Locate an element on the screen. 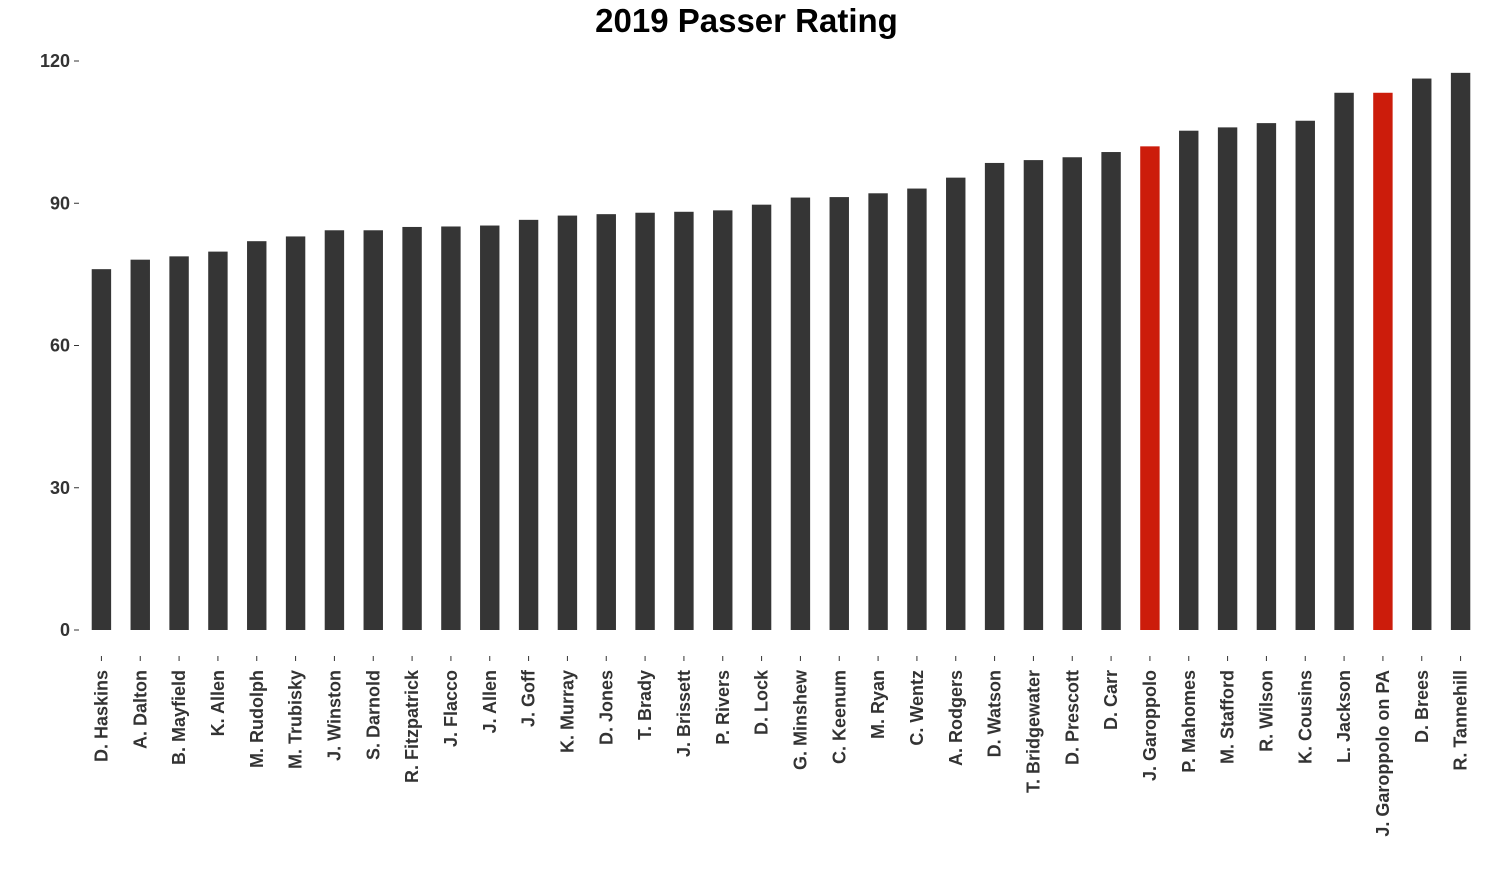  x-tick-label: S. Darnold is located at coordinates (373, 715).